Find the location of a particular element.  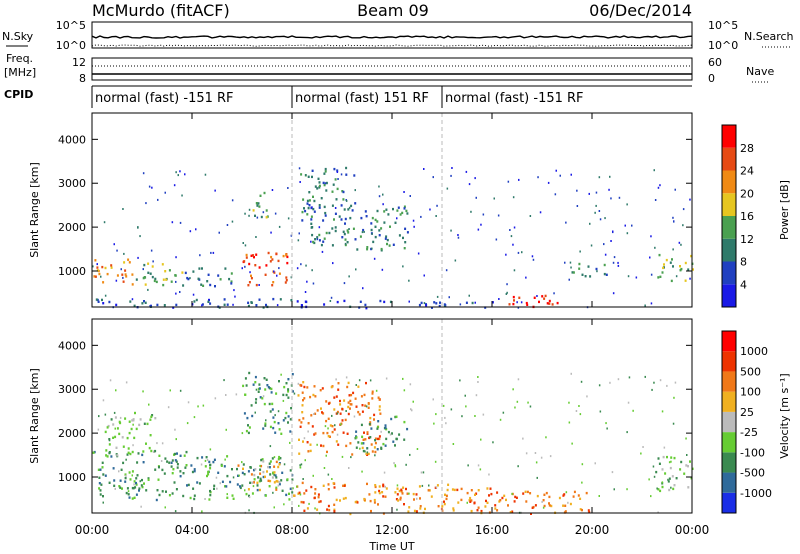

colorbar-tick-label: 24 is located at coordinates (747, 171).